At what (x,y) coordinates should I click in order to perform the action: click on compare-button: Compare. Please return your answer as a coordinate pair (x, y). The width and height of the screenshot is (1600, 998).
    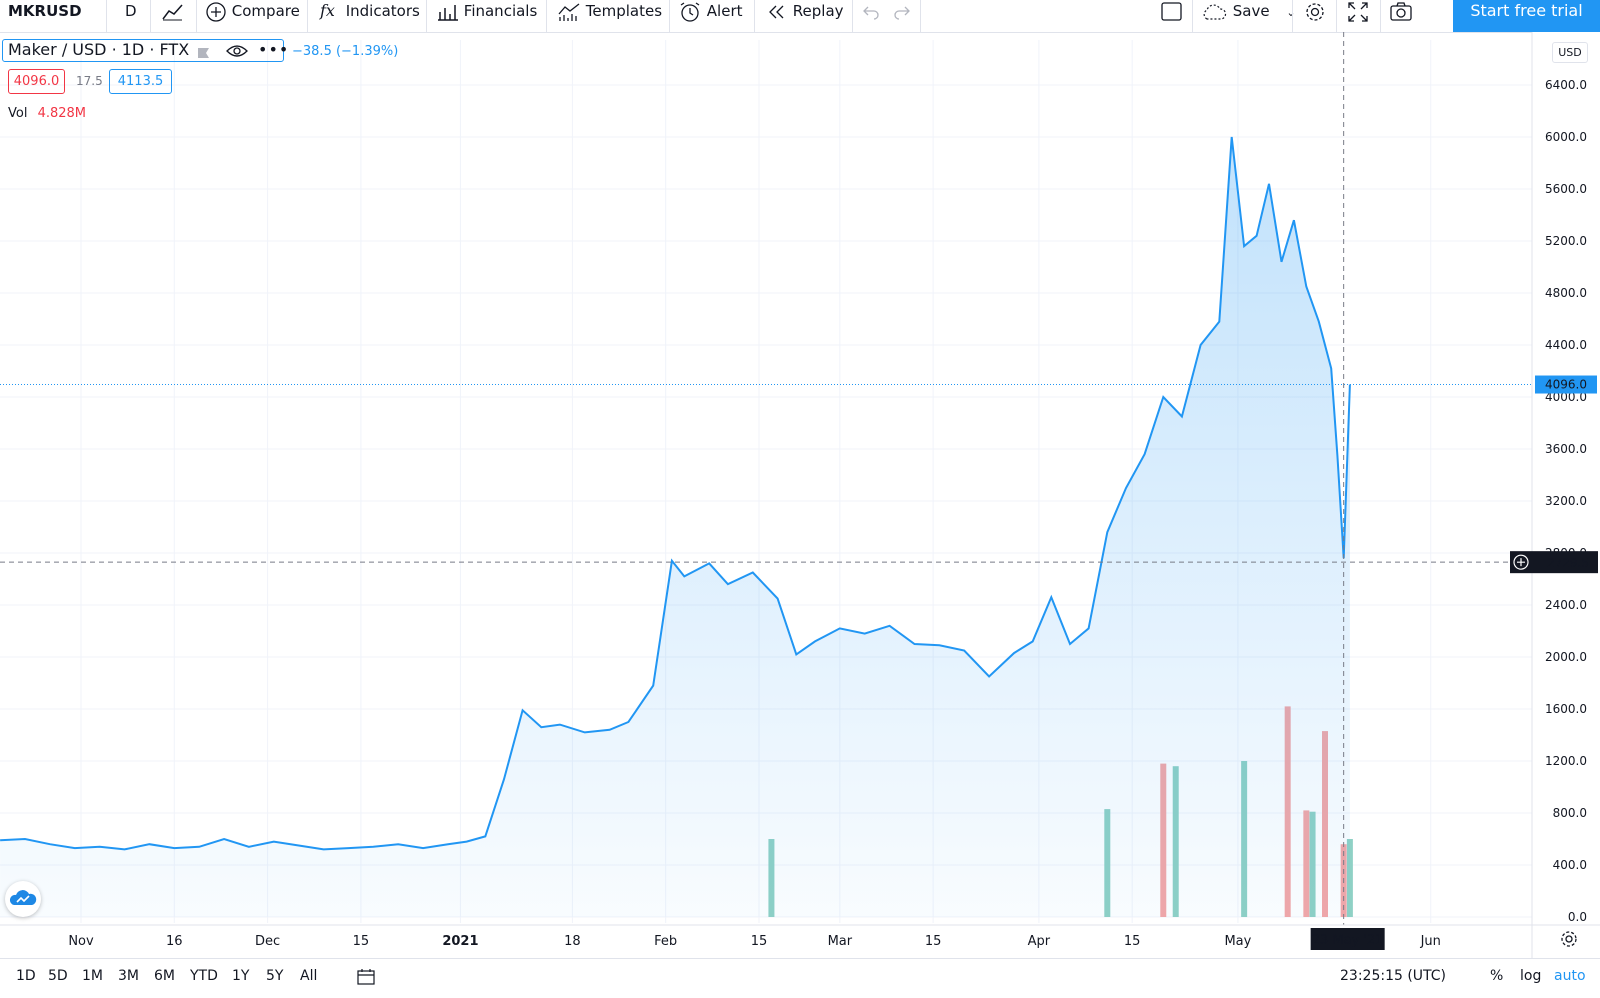
    Looking at the image, I should click on (252, 11).